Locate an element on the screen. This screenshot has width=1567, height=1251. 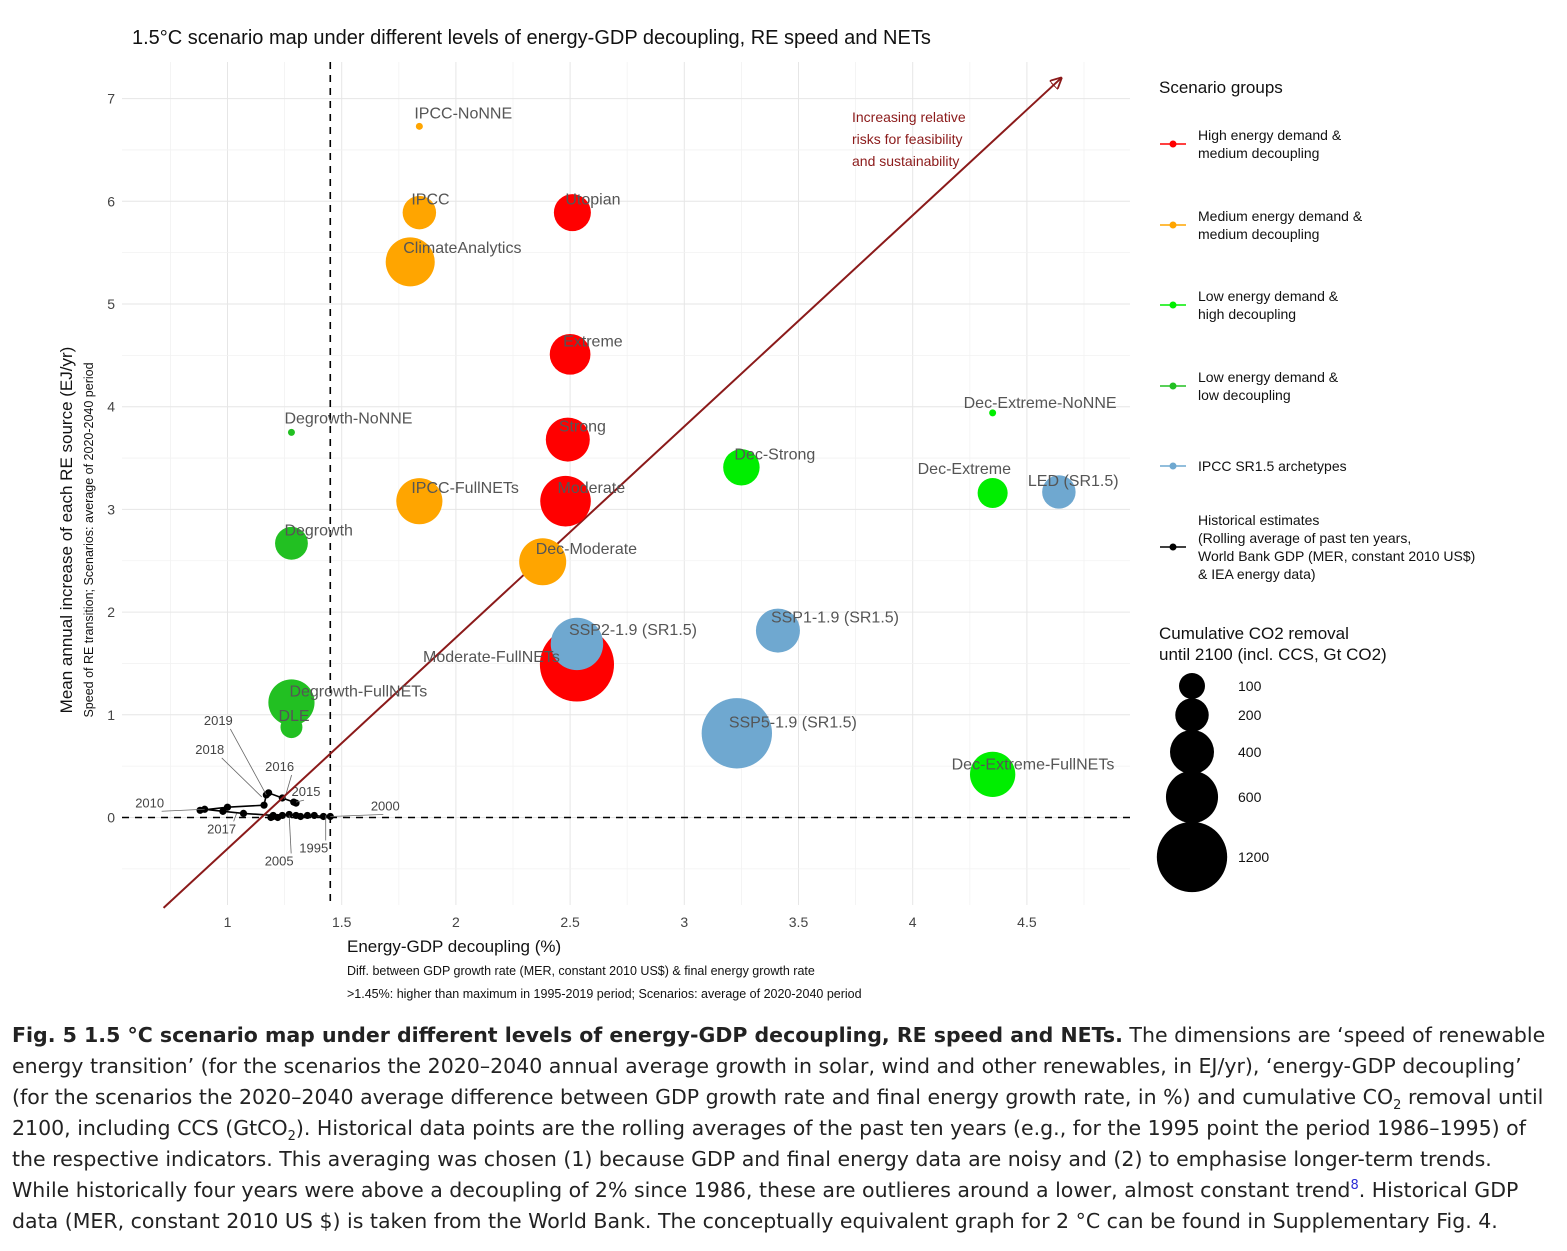
legend-item-label: High energy demand & is located at coordinates (1270, 135).